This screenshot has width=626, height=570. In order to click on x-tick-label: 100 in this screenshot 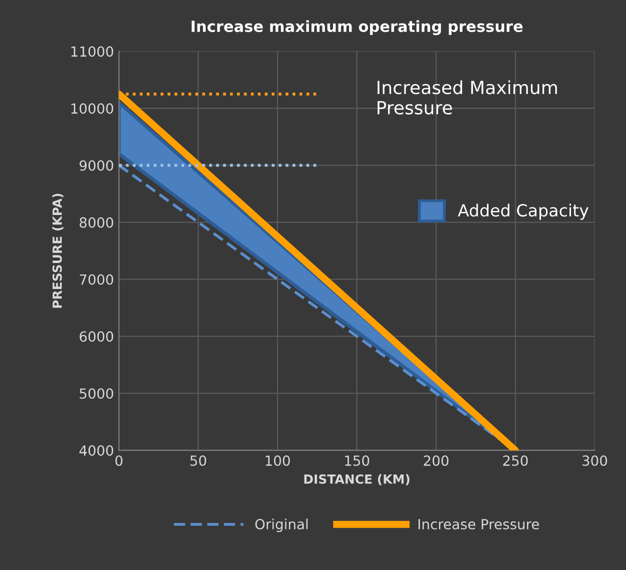, I will do `click(278, 460)`.